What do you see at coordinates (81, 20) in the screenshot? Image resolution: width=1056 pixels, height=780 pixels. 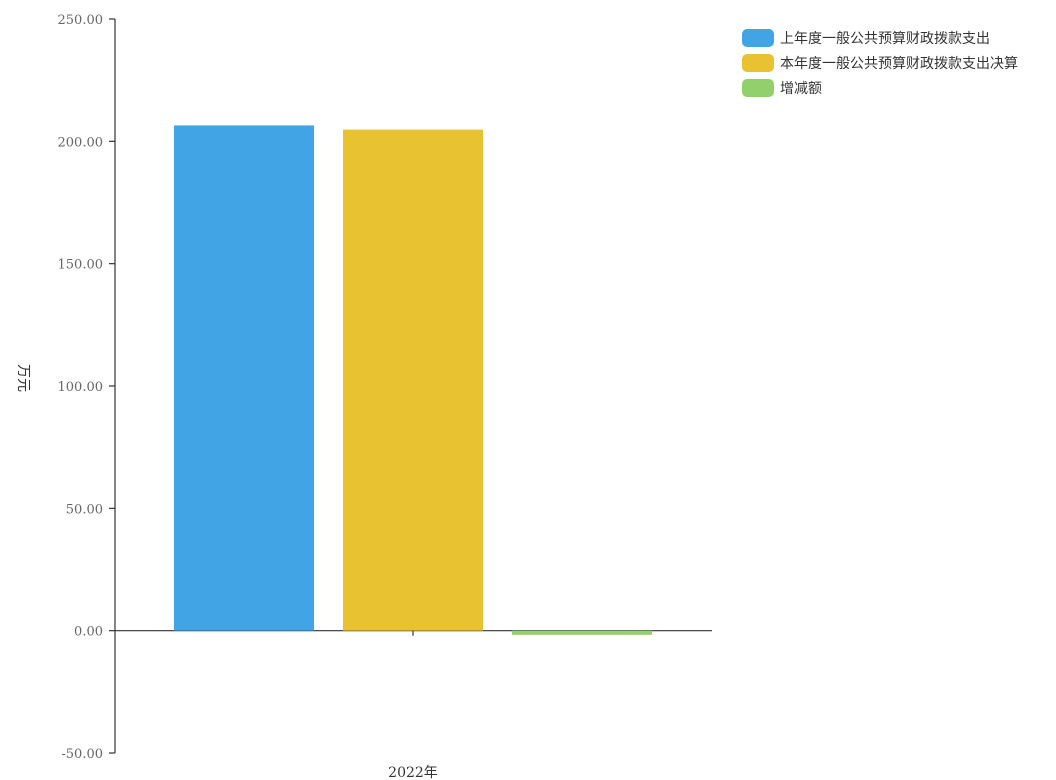 I see `y-tick-label: 250.00` at bounding box center [81, 20].